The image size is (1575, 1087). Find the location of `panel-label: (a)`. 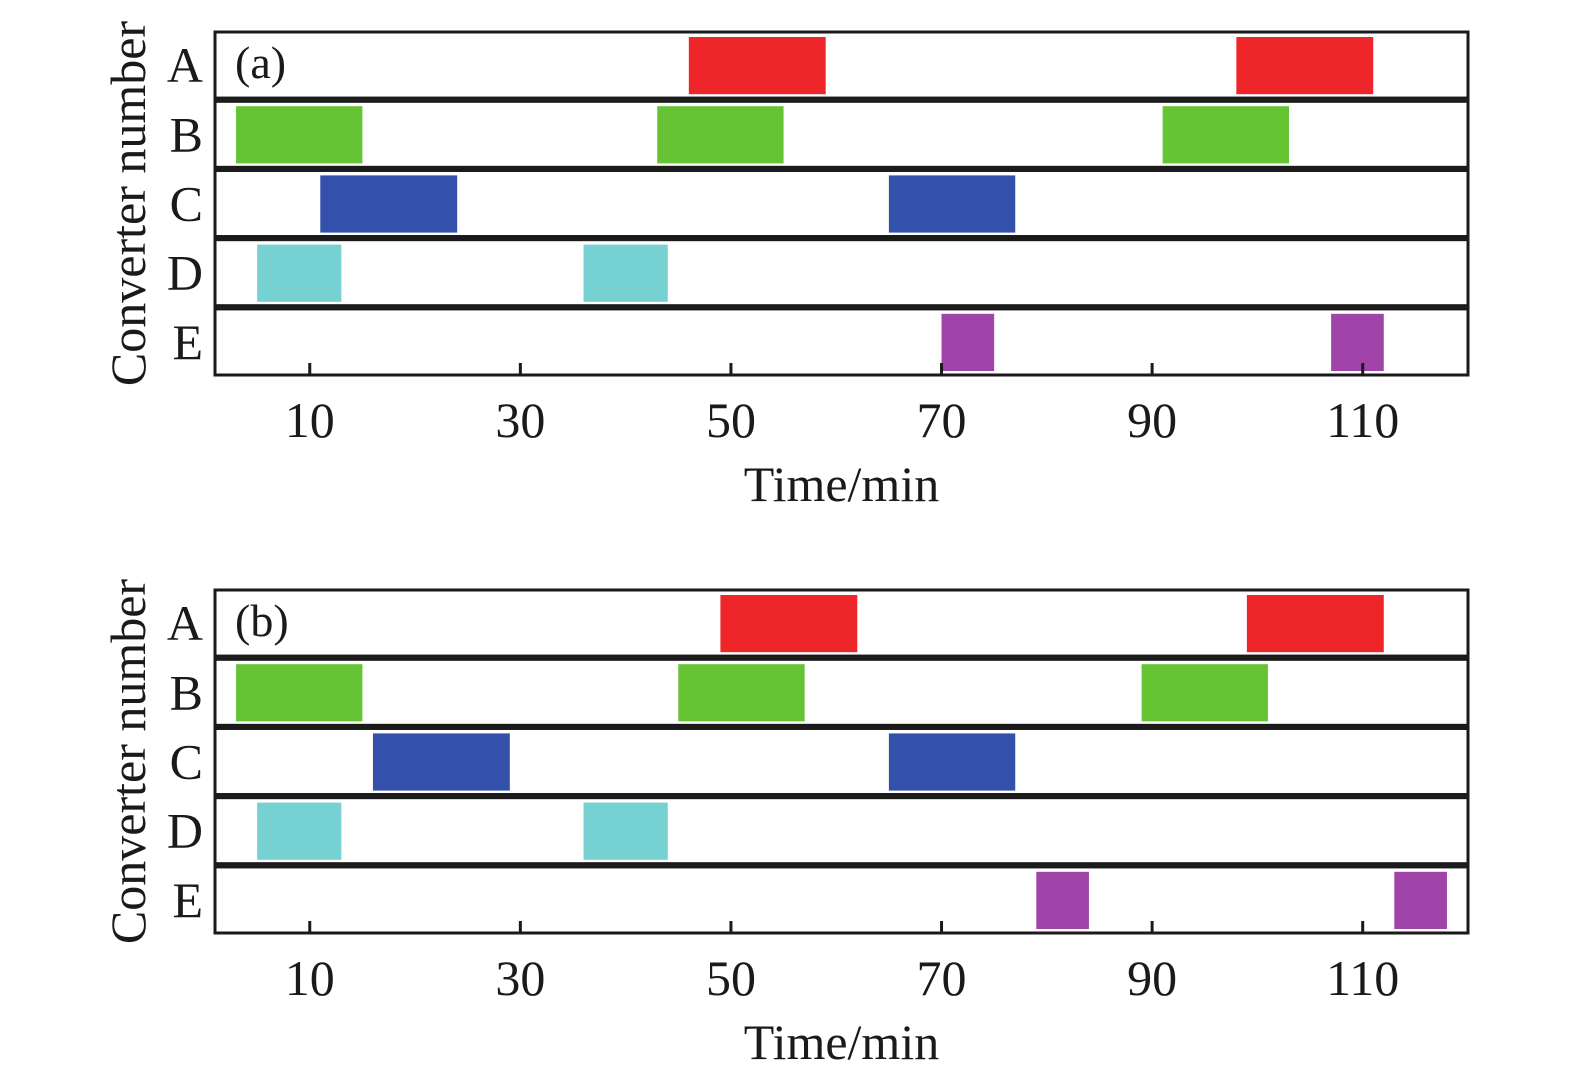

panel-label: (a) is located at coordinates (260, 62).